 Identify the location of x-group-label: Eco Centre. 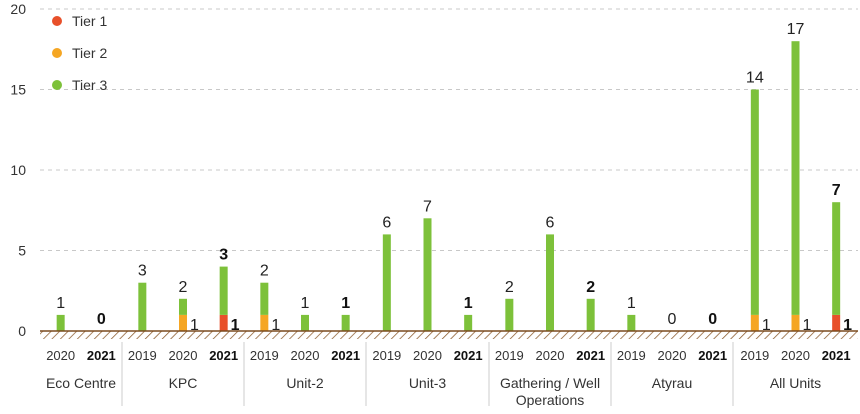
(81, 383).